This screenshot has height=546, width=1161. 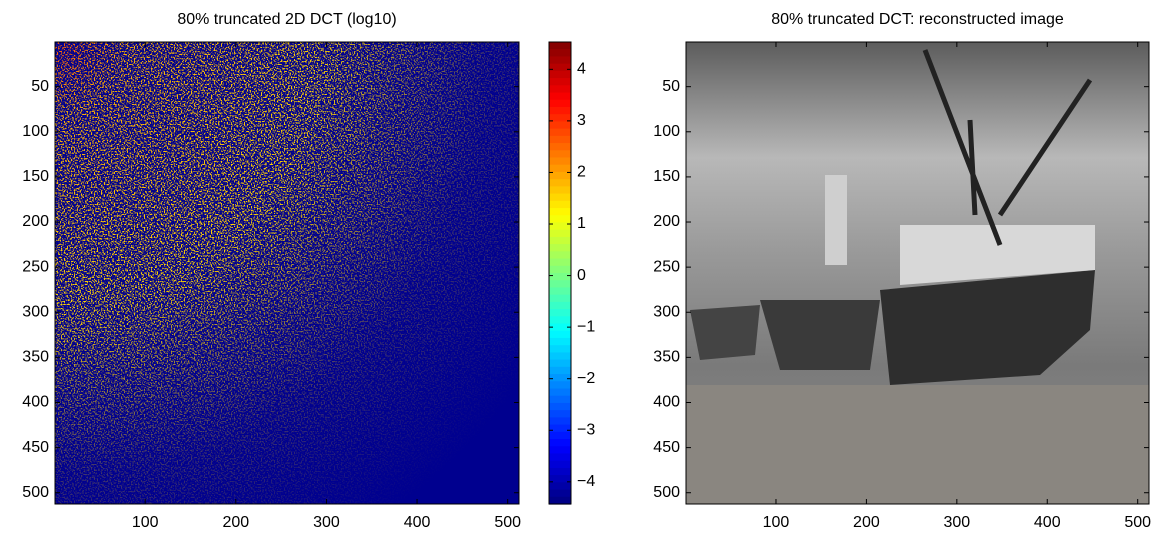 I want to click on colorbar-tick-label: −1, so click(x=586, y=326).